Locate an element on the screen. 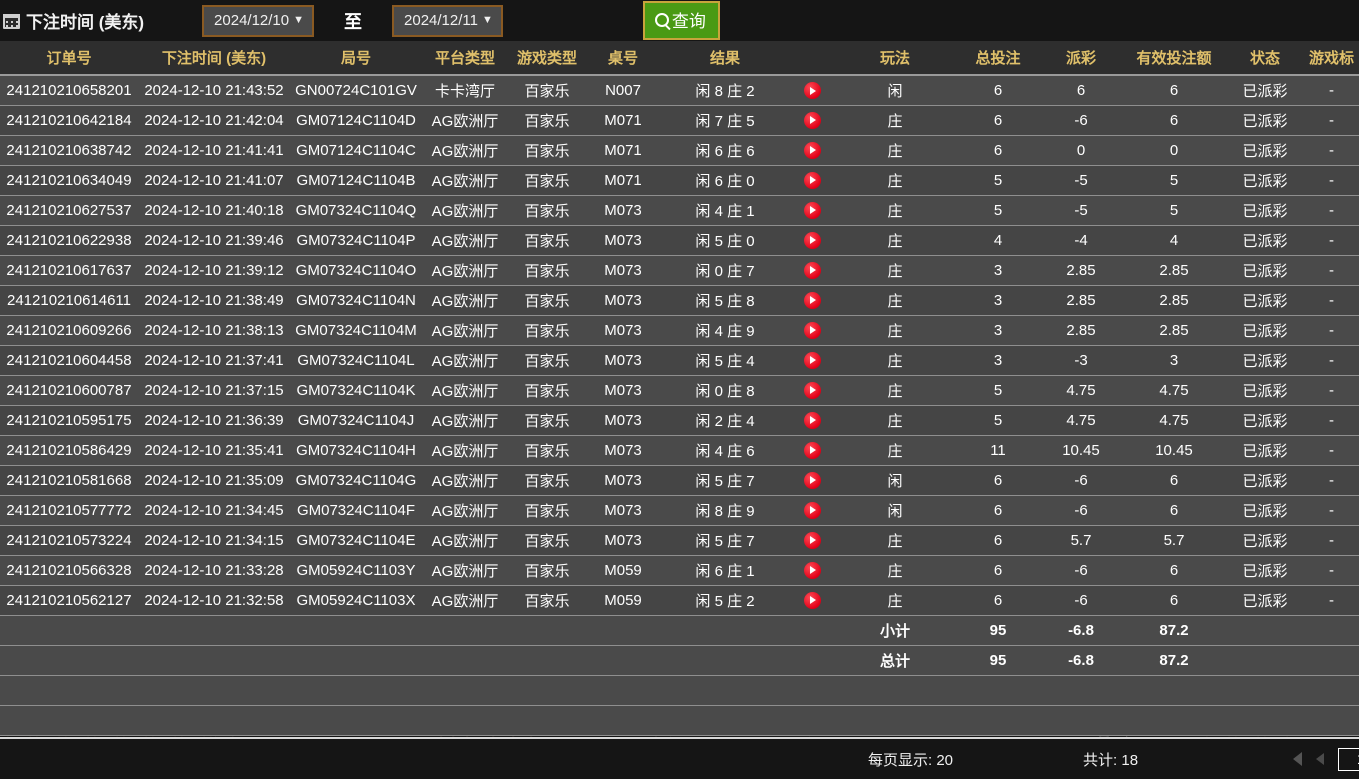 The width and height of the screenshot is (1359, 779). date-from-picker: 2024/12/10 ▼ is located at coordinates (258, 20).